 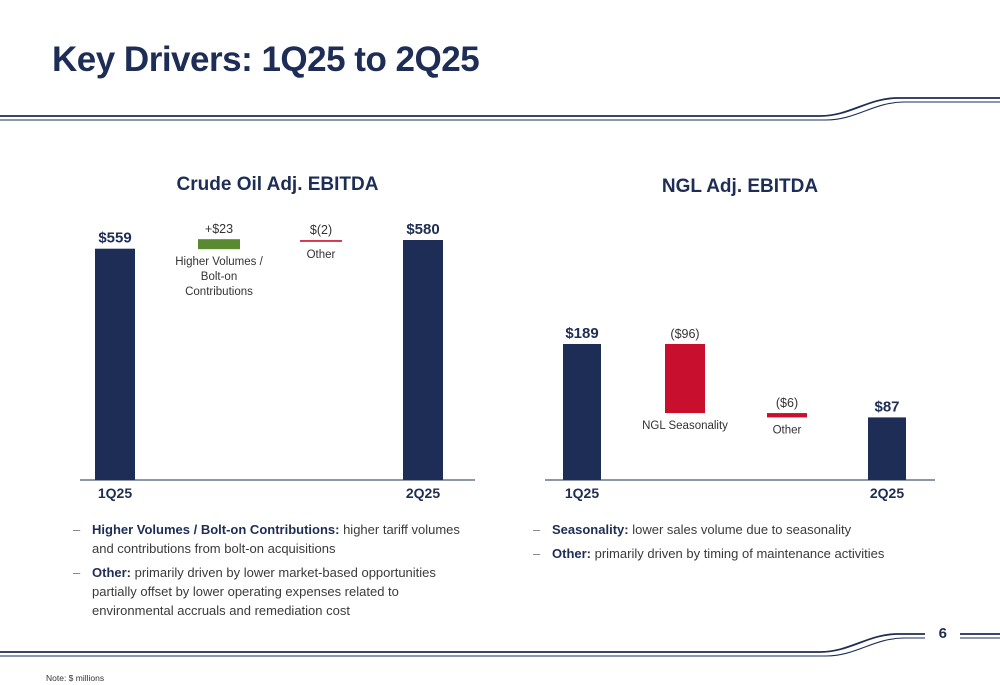 What do you see at coordinates (684, 334) in the screenshot?
I see `ngl-value-label-2: ($96)` at bounding box center [684, 334].